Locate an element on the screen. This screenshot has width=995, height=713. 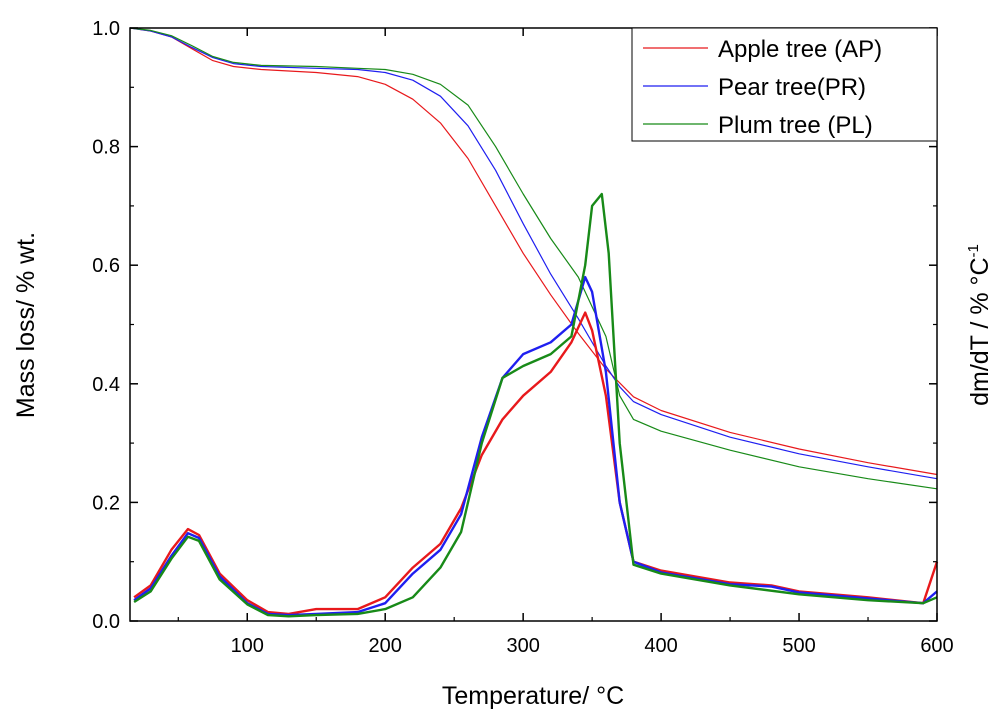
legend-box is located at coordinates (784, 84).